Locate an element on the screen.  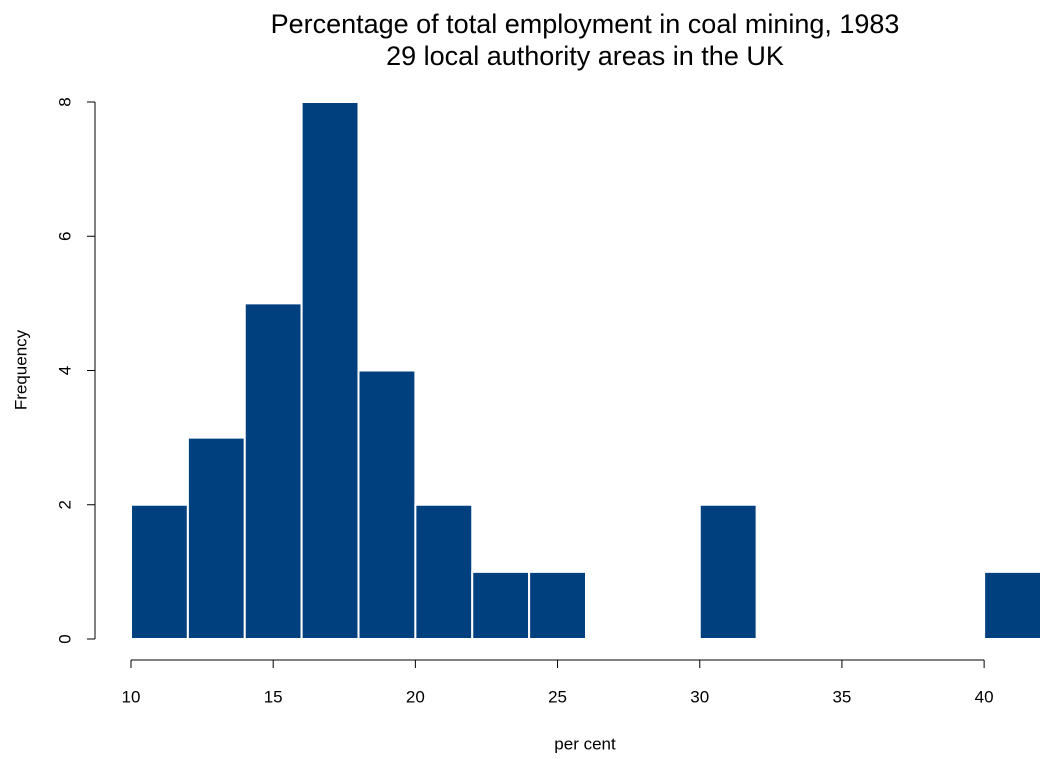
x-tick-label: 20 is located at coordinates (415, 696).